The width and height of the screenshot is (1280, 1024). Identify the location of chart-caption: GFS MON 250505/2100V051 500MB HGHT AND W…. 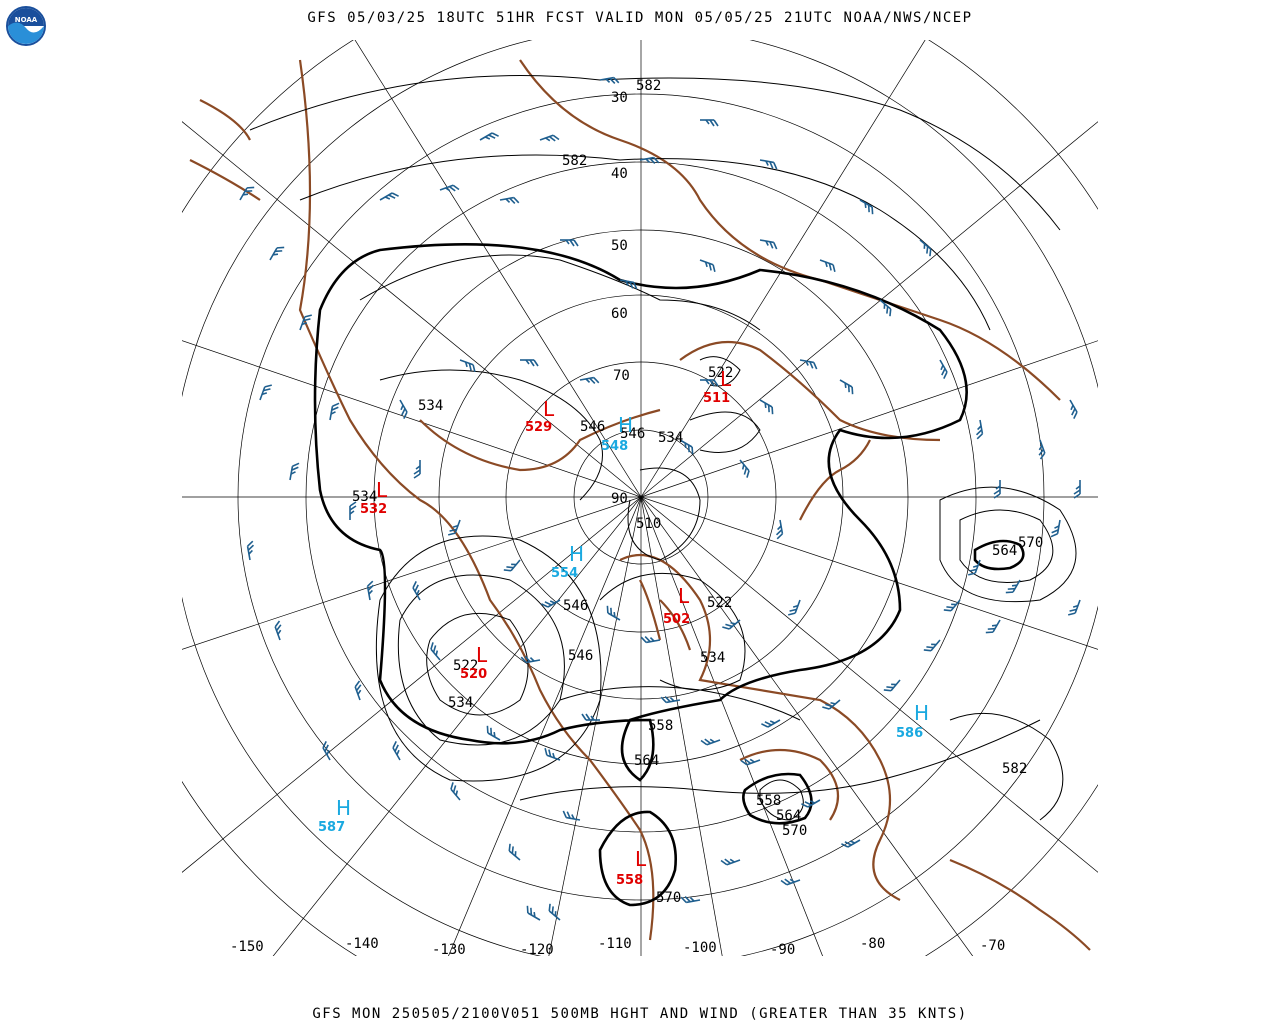
(640, 1014).